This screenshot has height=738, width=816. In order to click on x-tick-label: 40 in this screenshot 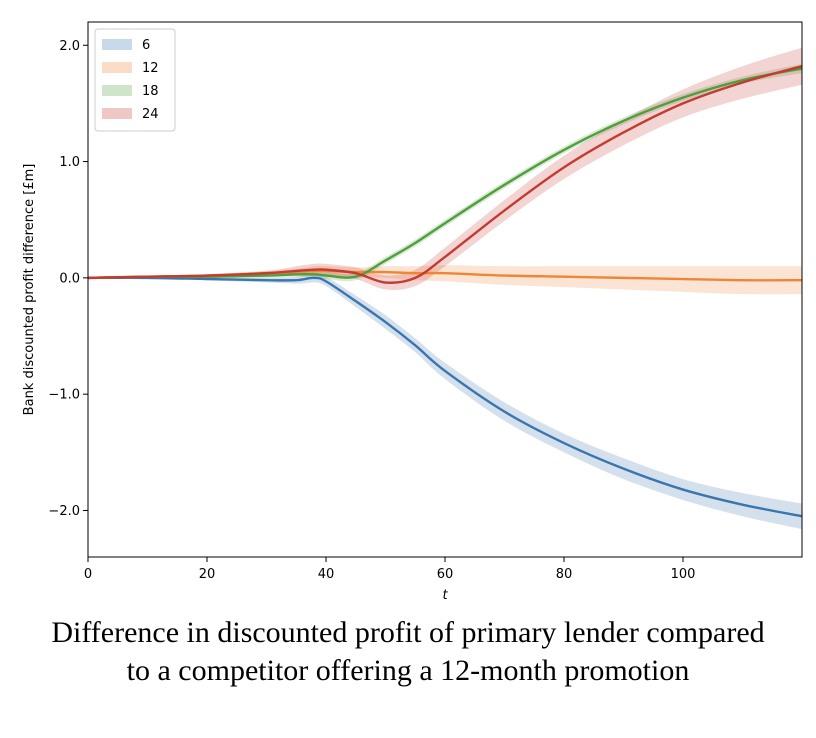, I will do `click(326, 574)`.